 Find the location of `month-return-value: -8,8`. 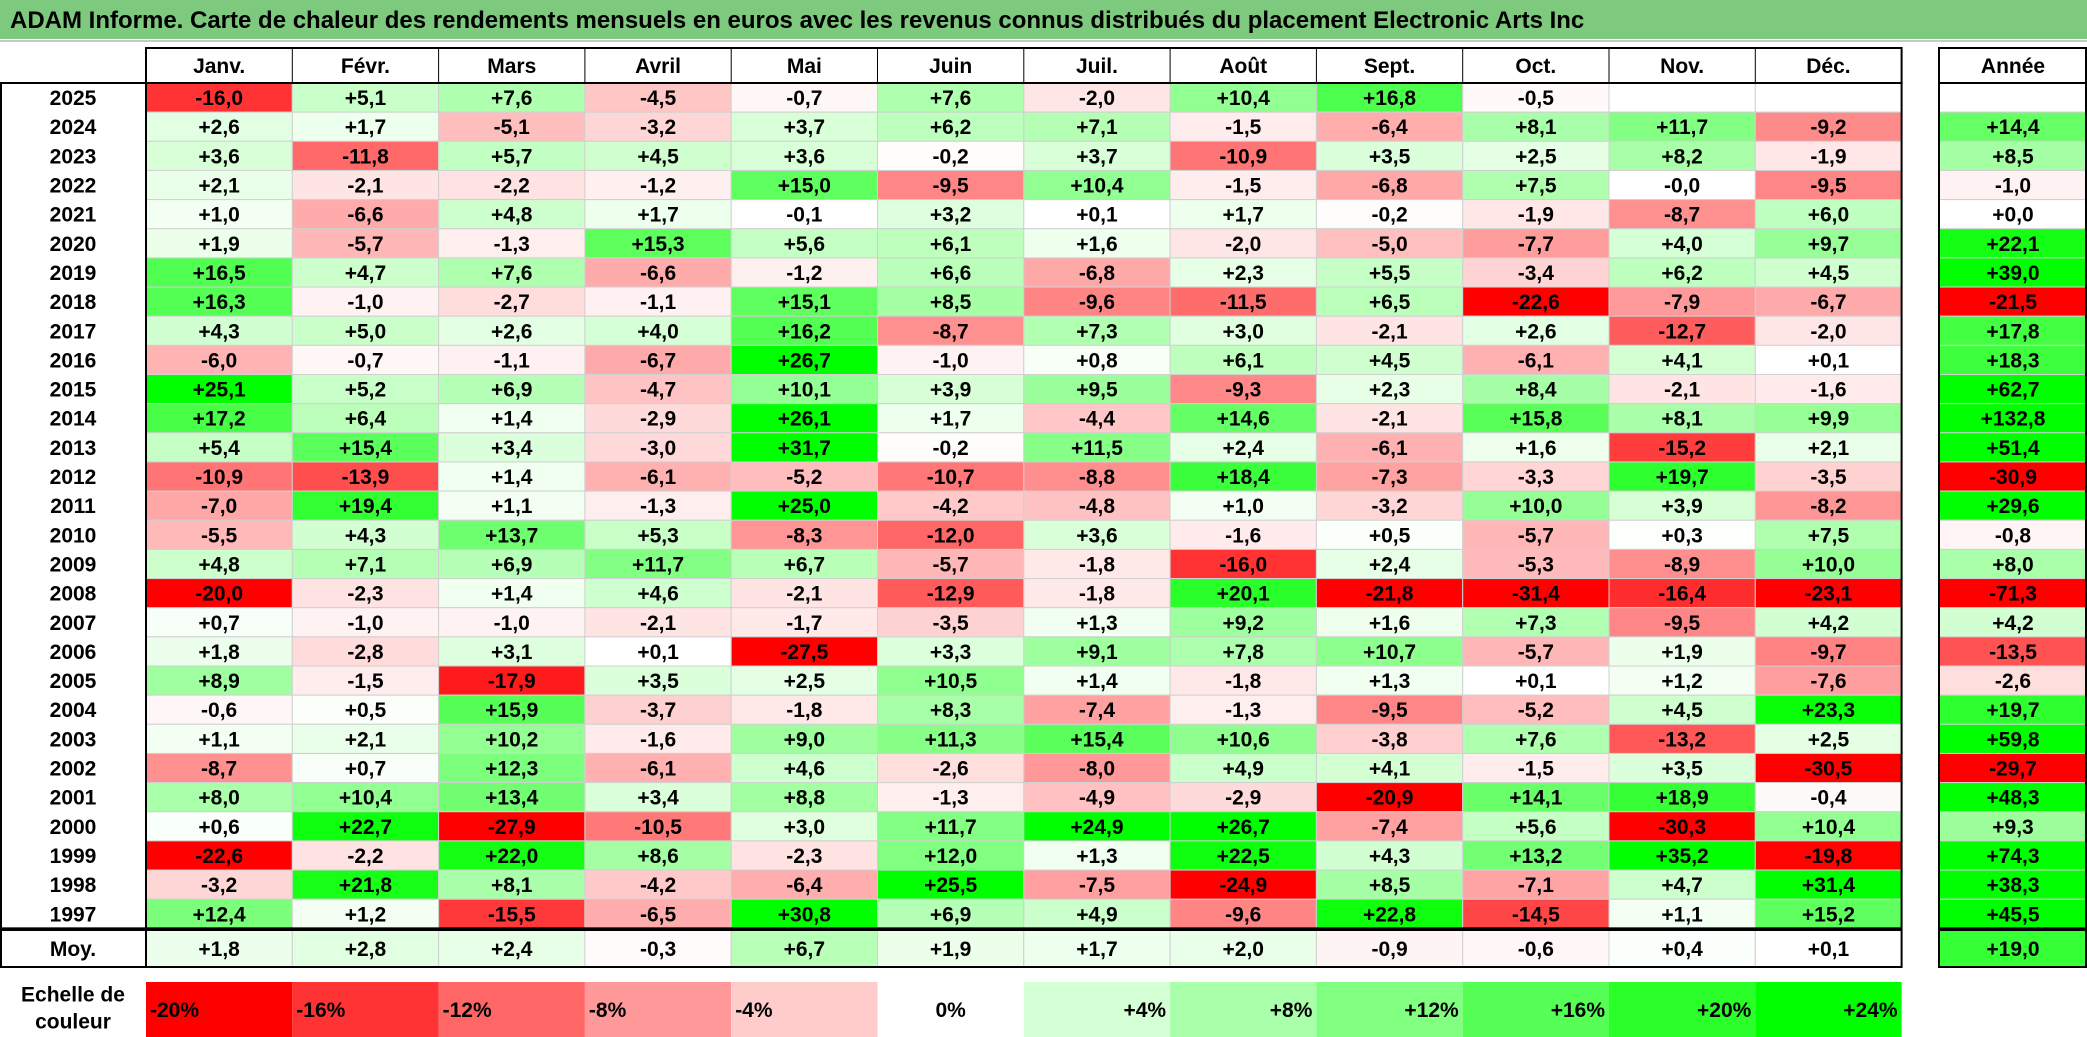

month-return-value: -8,8 is located at coordinates (1097, 477).